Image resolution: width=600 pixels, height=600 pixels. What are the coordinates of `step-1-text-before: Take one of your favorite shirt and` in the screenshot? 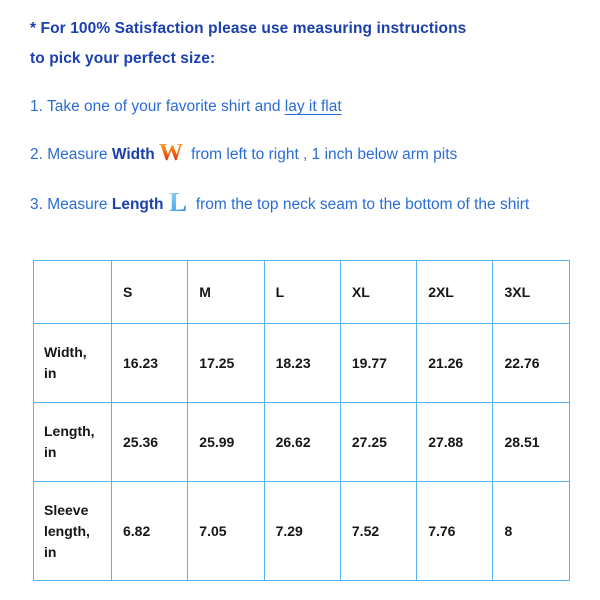 It's located at (163, 106).